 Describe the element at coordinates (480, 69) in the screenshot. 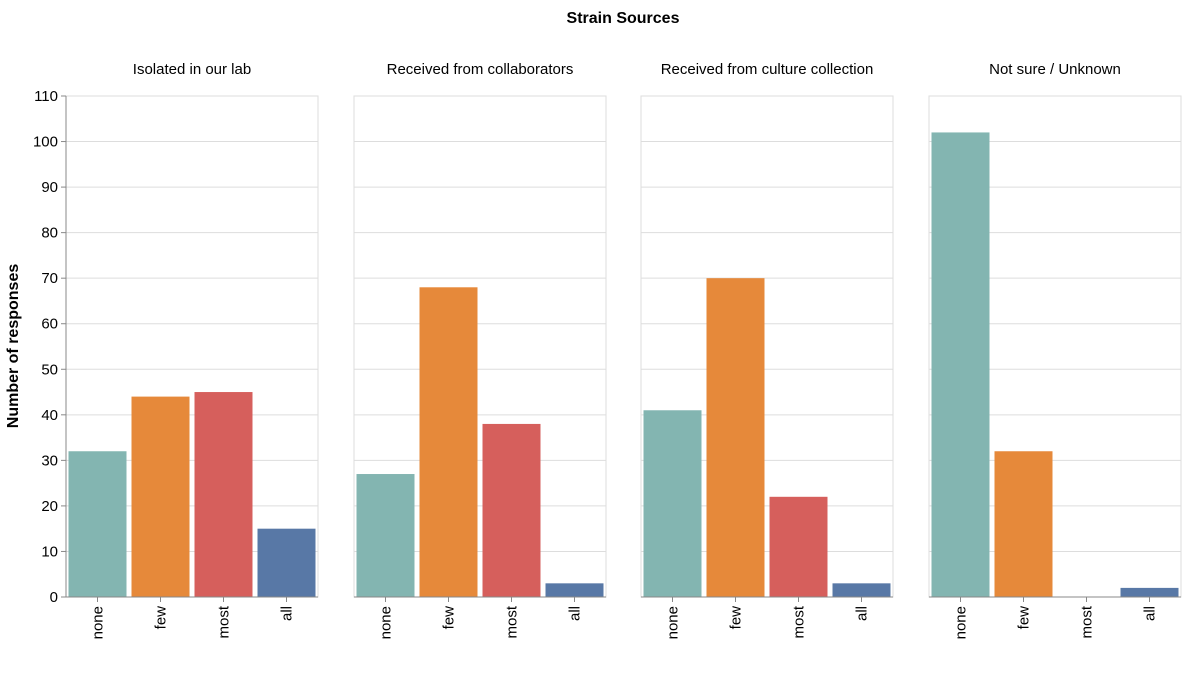

I see `panel-title: Received from collaborators` at that location.